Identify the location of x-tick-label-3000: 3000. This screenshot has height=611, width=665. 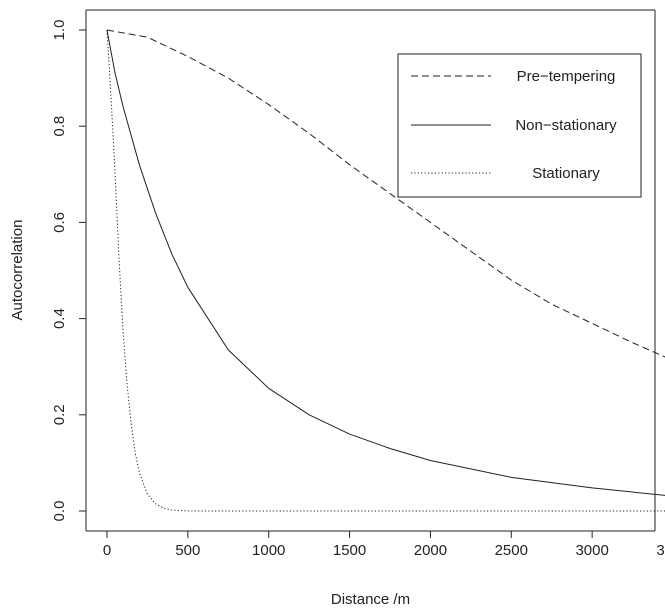
(591, 550).